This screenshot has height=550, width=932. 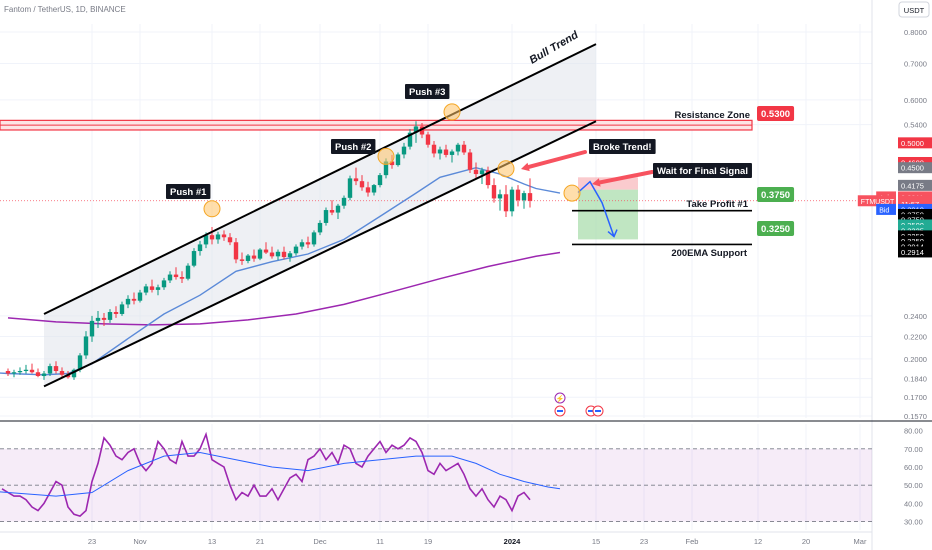 What do you see at coordinates (913, 431) in the screenshot?
I see `rsi-tick-label: 80.00` at bounding box center [913, 431].